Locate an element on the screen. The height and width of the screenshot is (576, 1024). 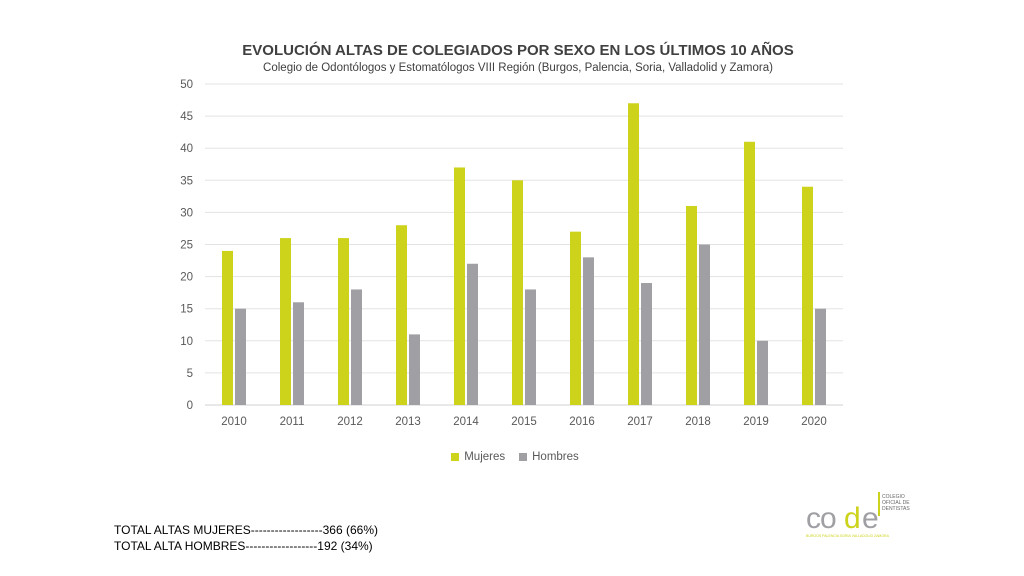
svg-text: COLEGIO is located at coordinates (893, 497).